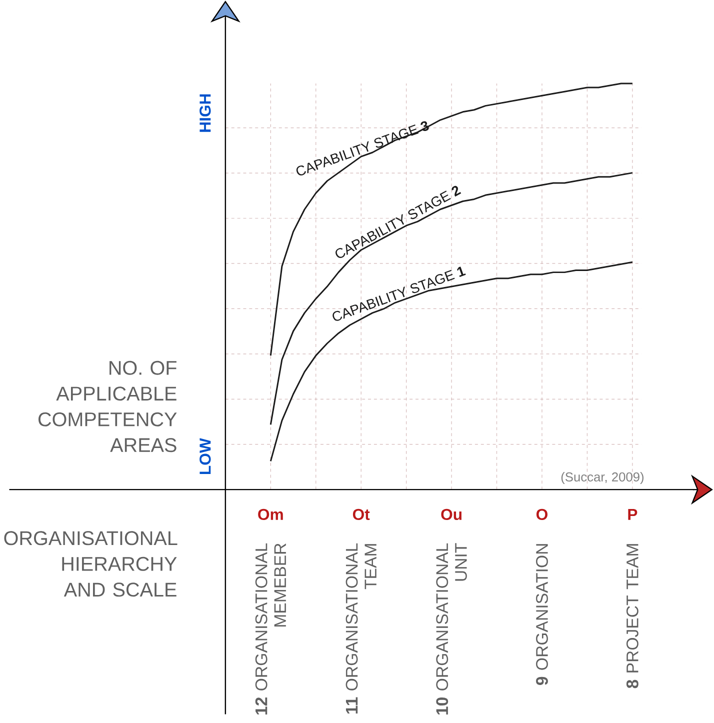 The width and height of the screenshot is (714, 723). I want to click on text: LOW, so click(206, 456).